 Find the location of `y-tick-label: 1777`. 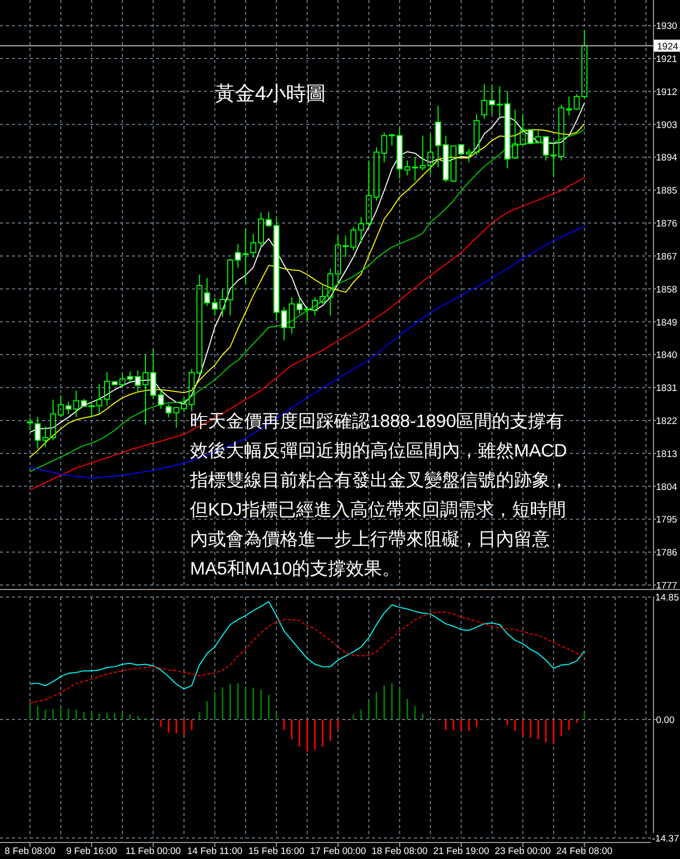

y-tick-label: 1777 is located at coordinates (667, 586).